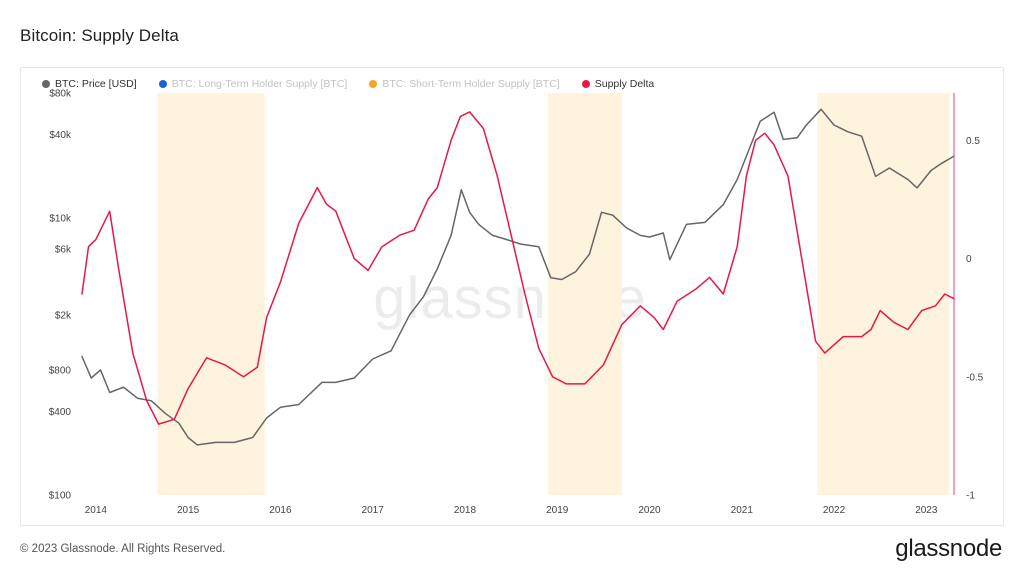 The width and height of the screenshot is (1024, 576). I want to click on x-tick-label: 2019, so click(557, 510).